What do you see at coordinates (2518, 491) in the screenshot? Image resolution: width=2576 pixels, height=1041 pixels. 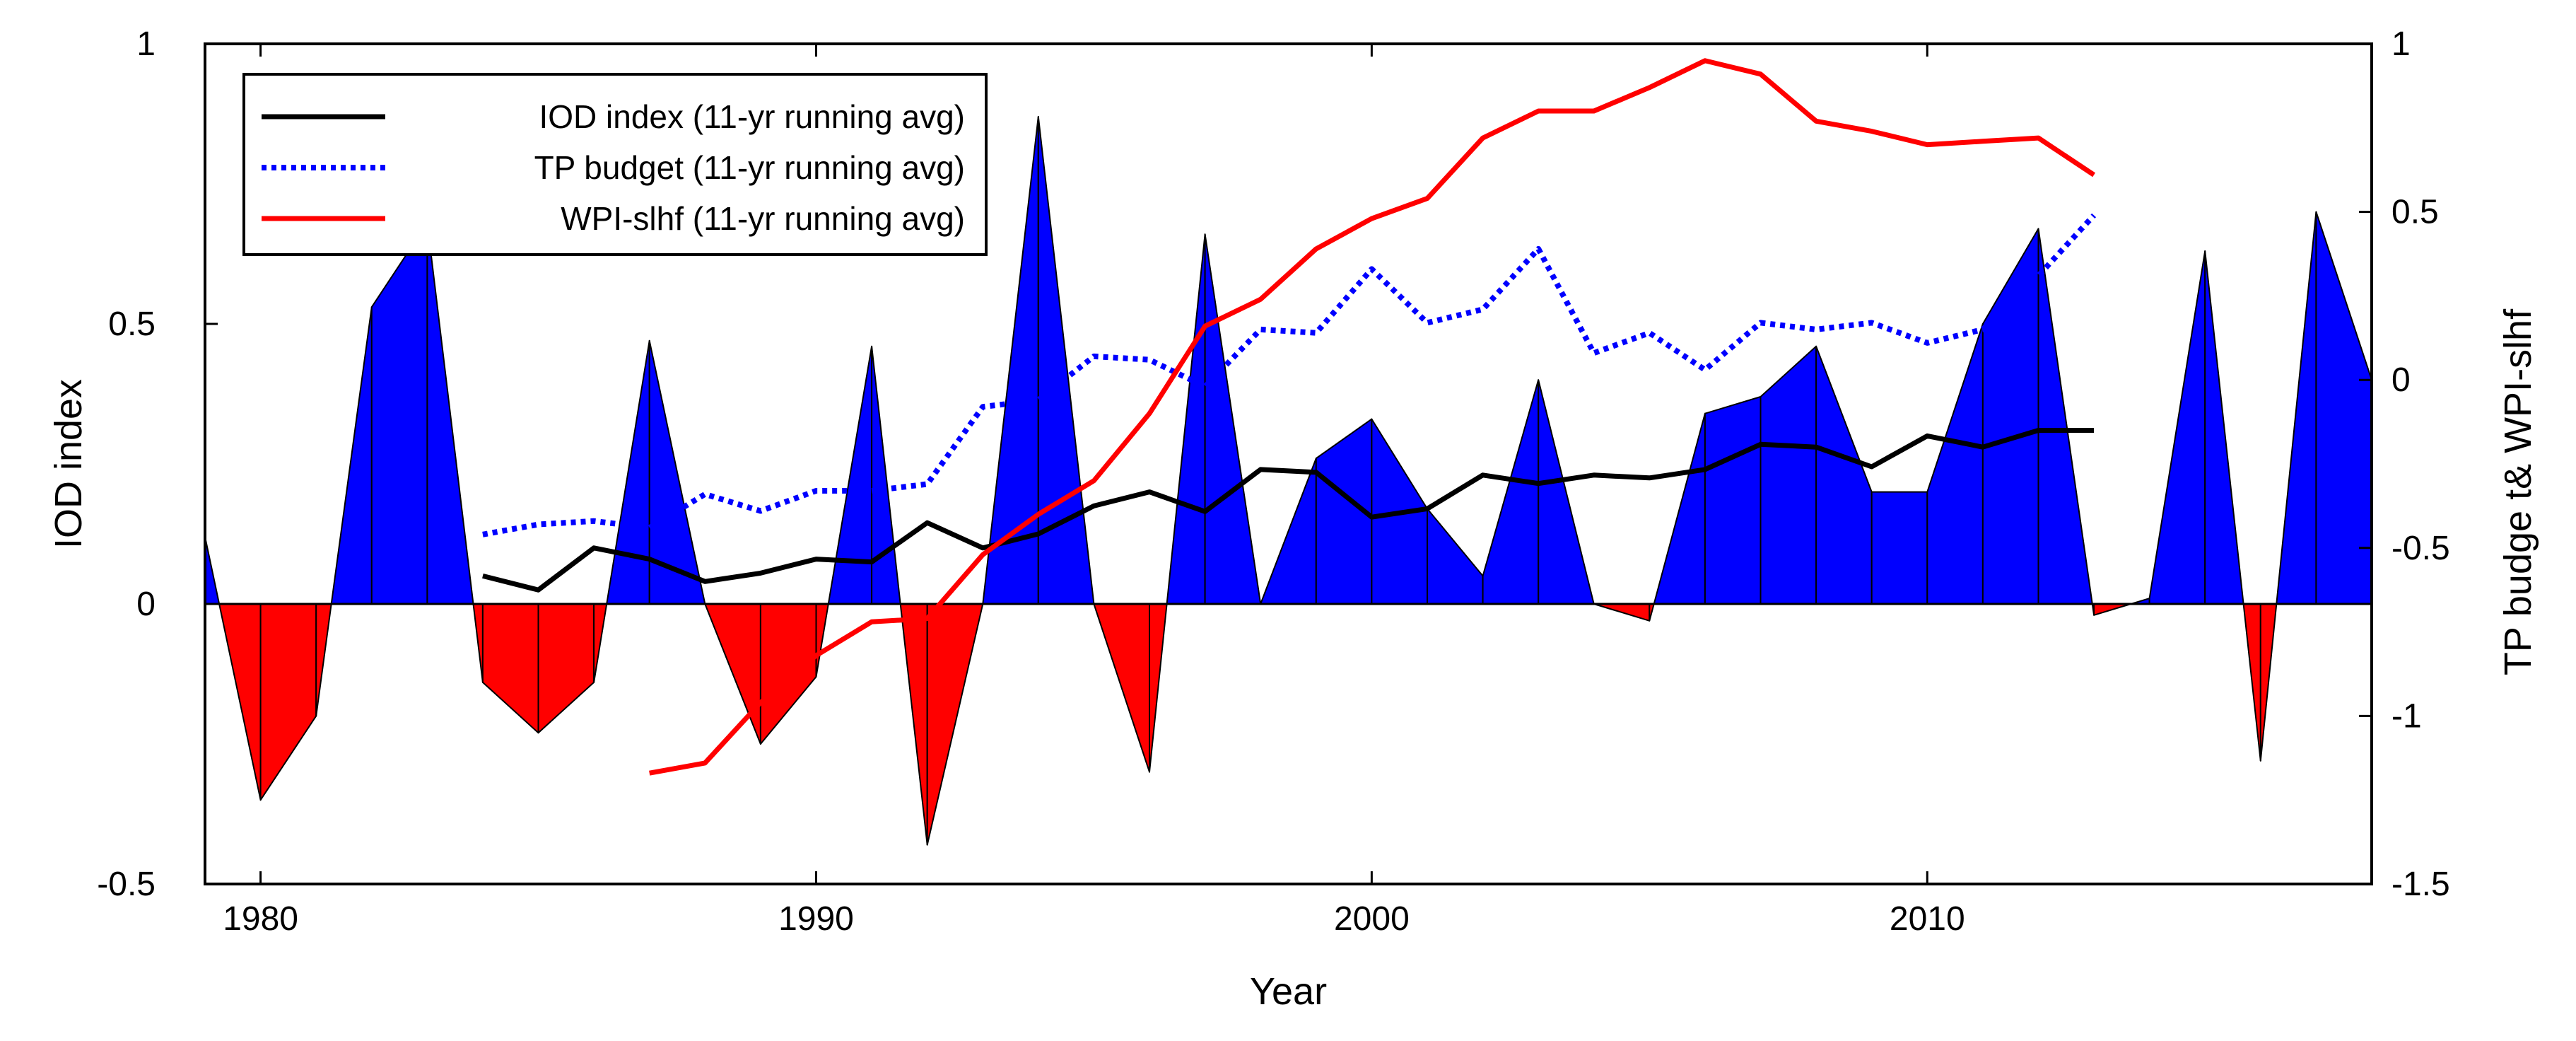 I see `y2-axis-title: TP budge t& WPI-slhf` at bounding box center [2518, 491].